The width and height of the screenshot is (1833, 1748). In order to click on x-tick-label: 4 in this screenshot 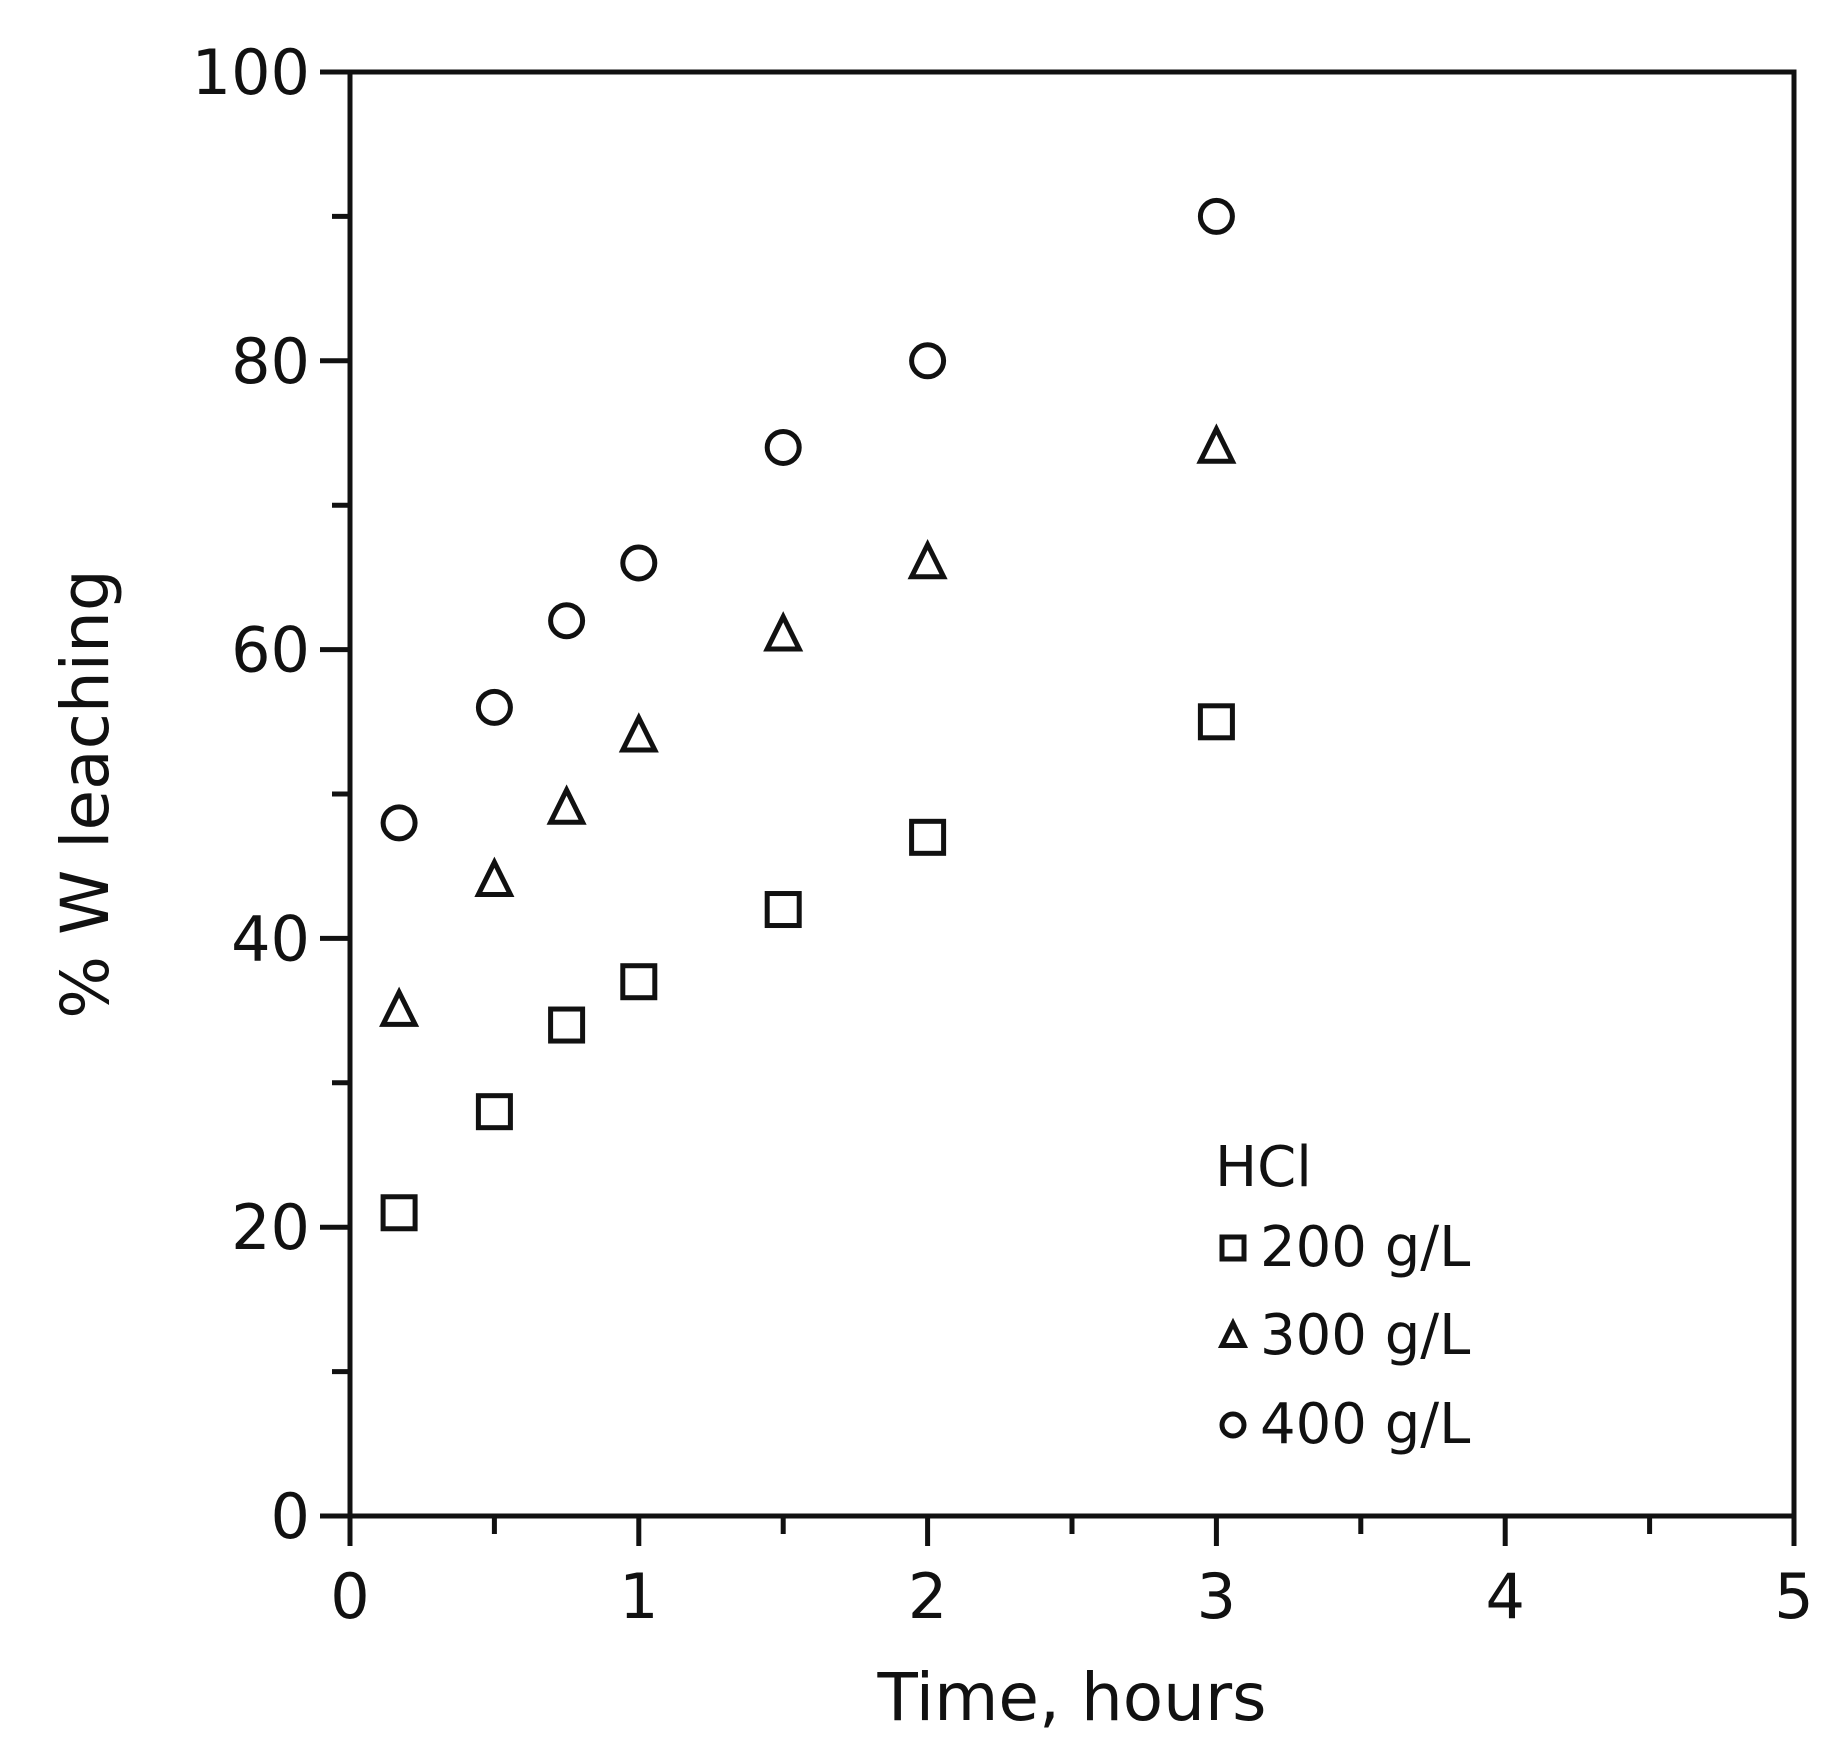, I will do `click(1504, 1596)`.